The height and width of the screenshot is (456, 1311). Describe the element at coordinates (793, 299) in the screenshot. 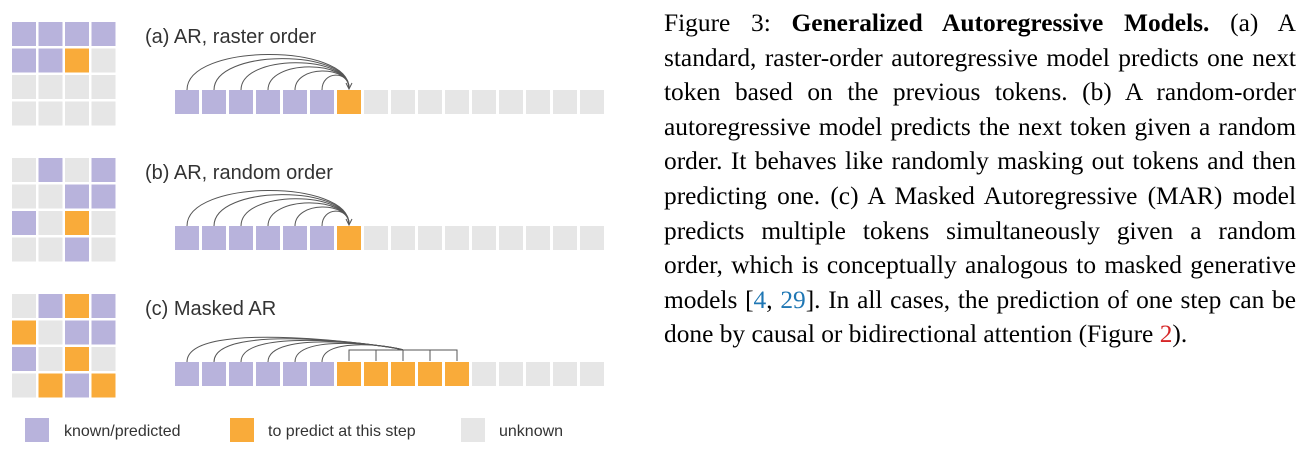

I see `citation-link-29: 29` at that location.